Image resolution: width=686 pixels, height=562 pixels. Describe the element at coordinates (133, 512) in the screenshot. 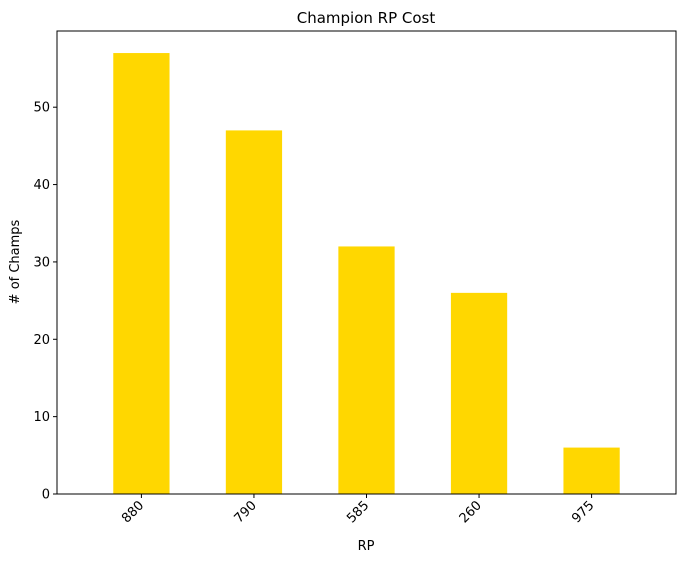

I see `x-tick-label: 880` at that location.